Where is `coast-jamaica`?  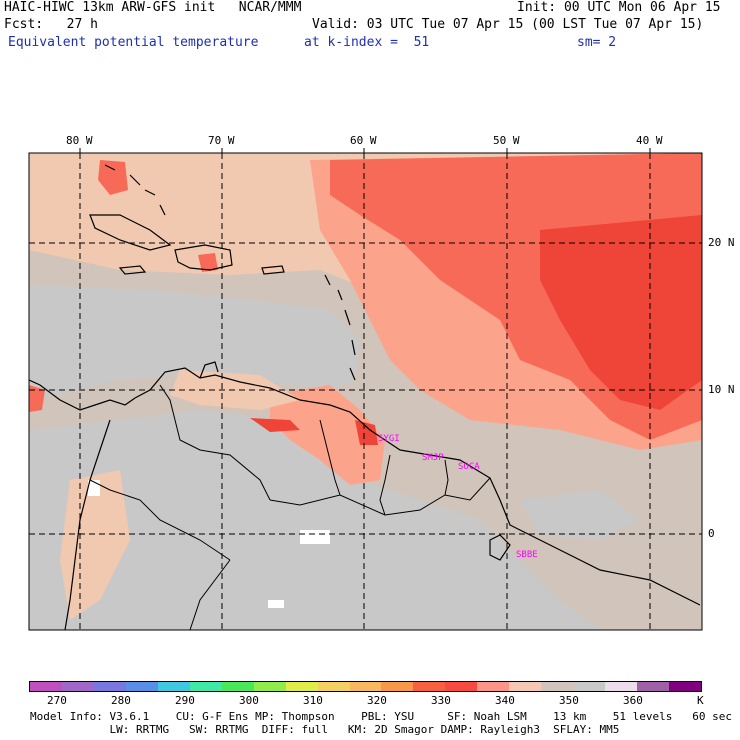 coast-jamaica is located at coordinates (132, 270).